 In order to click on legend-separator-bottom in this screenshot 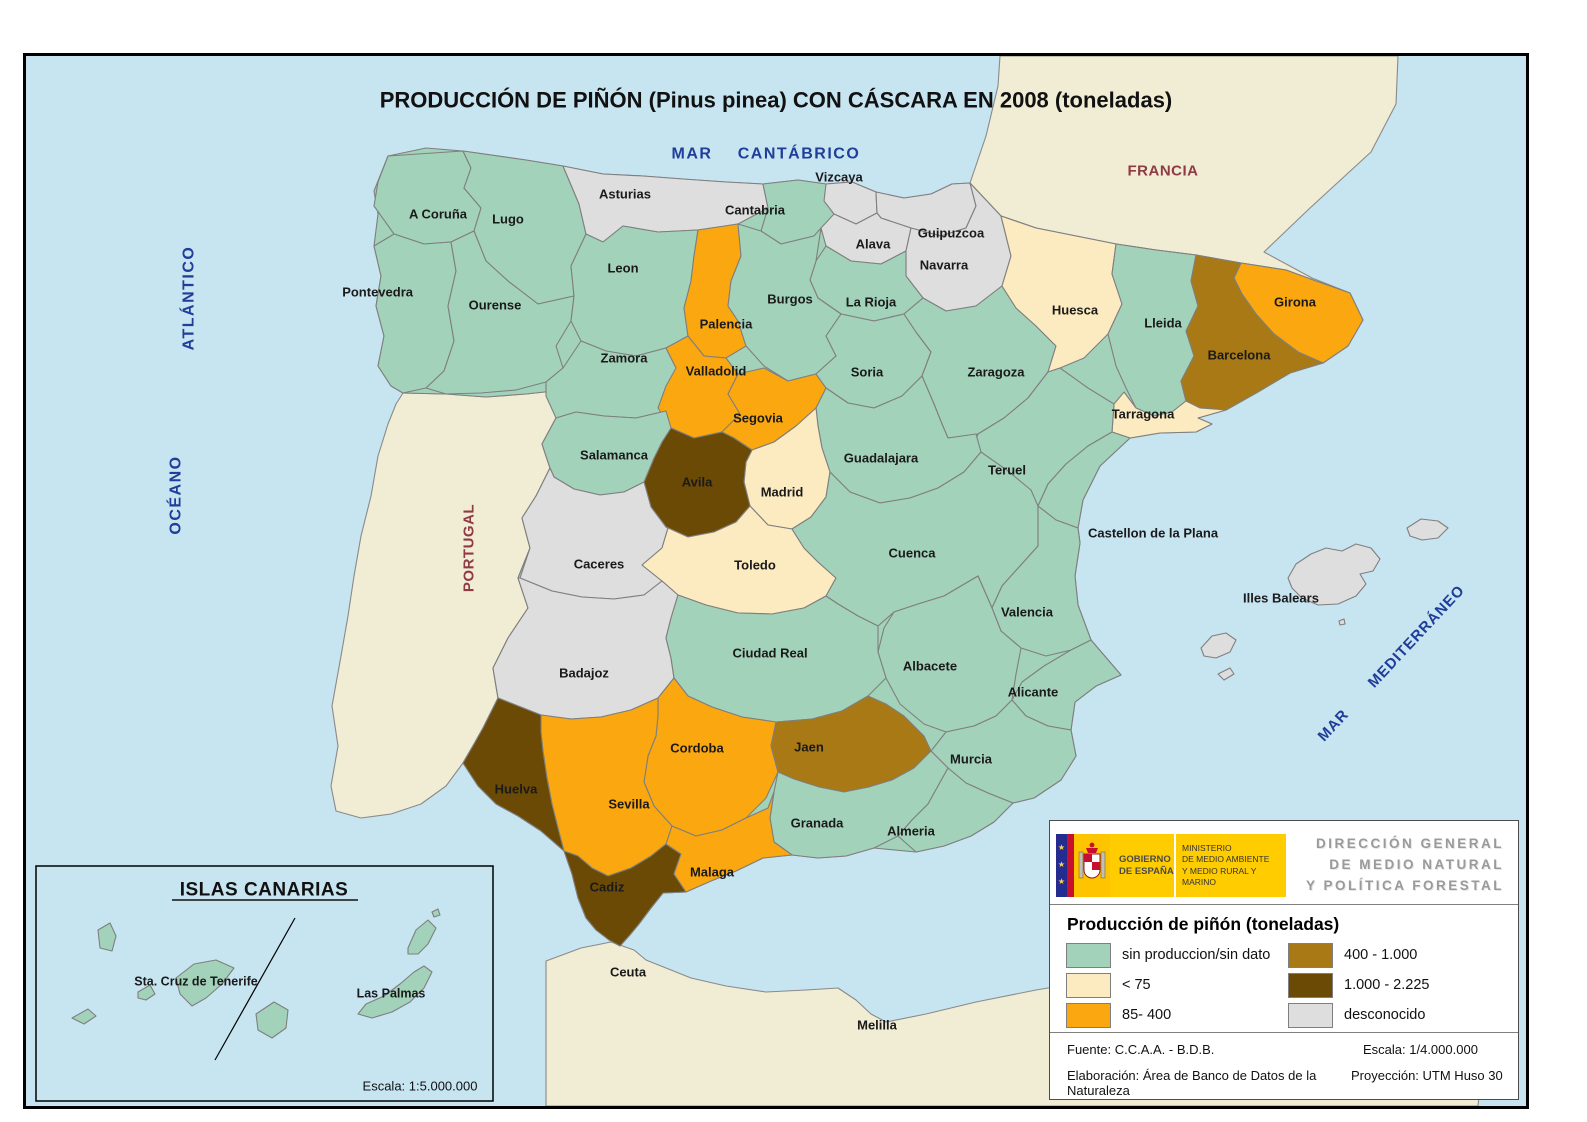, I will do `click(1284, 1032)`.